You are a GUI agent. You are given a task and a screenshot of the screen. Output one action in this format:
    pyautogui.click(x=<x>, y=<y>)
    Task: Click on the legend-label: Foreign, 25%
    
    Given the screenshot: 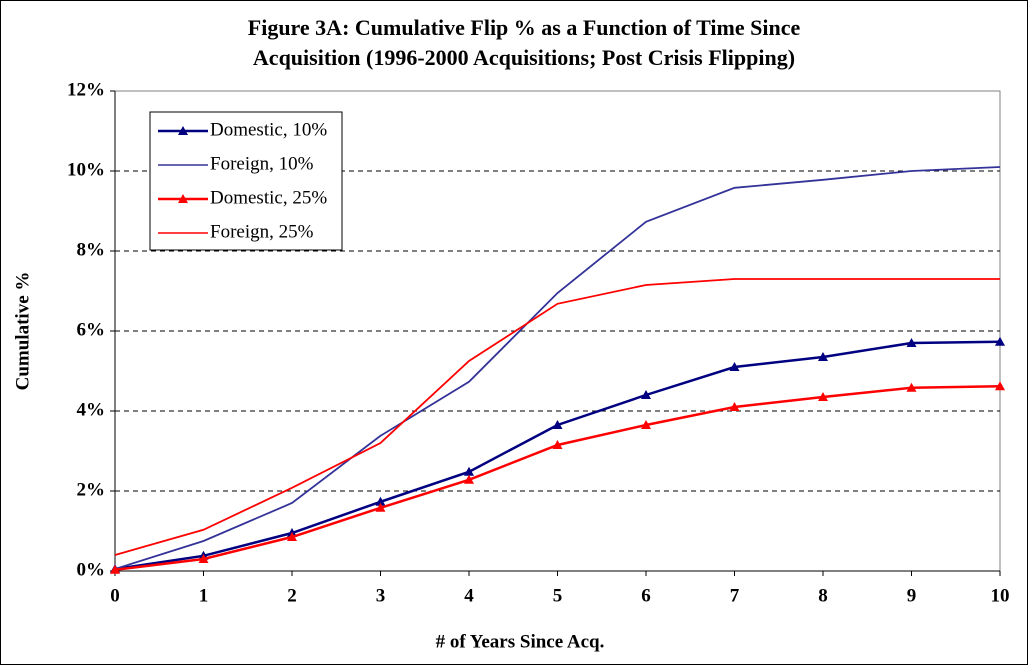 What is the action you would take?
    pyautogui.click(x=262, y=231)
    